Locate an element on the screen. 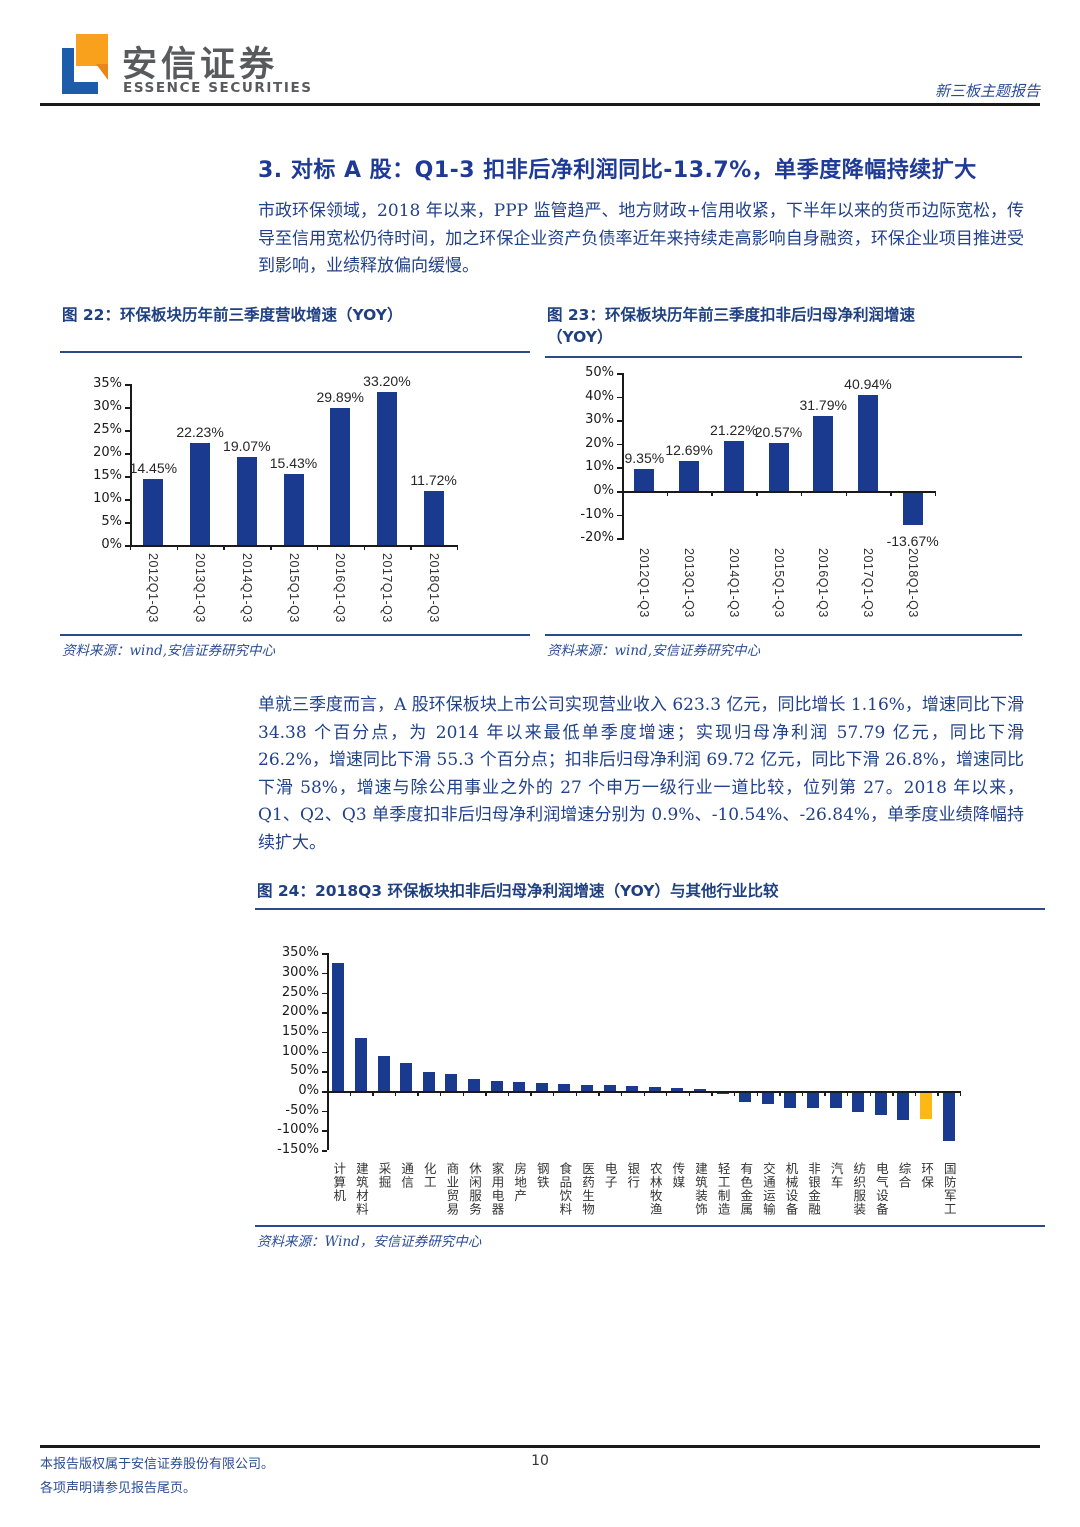 This screenshot has height=1527, width=1080. y-axis-tick-label: 40% is located at coordinates (599, 396).